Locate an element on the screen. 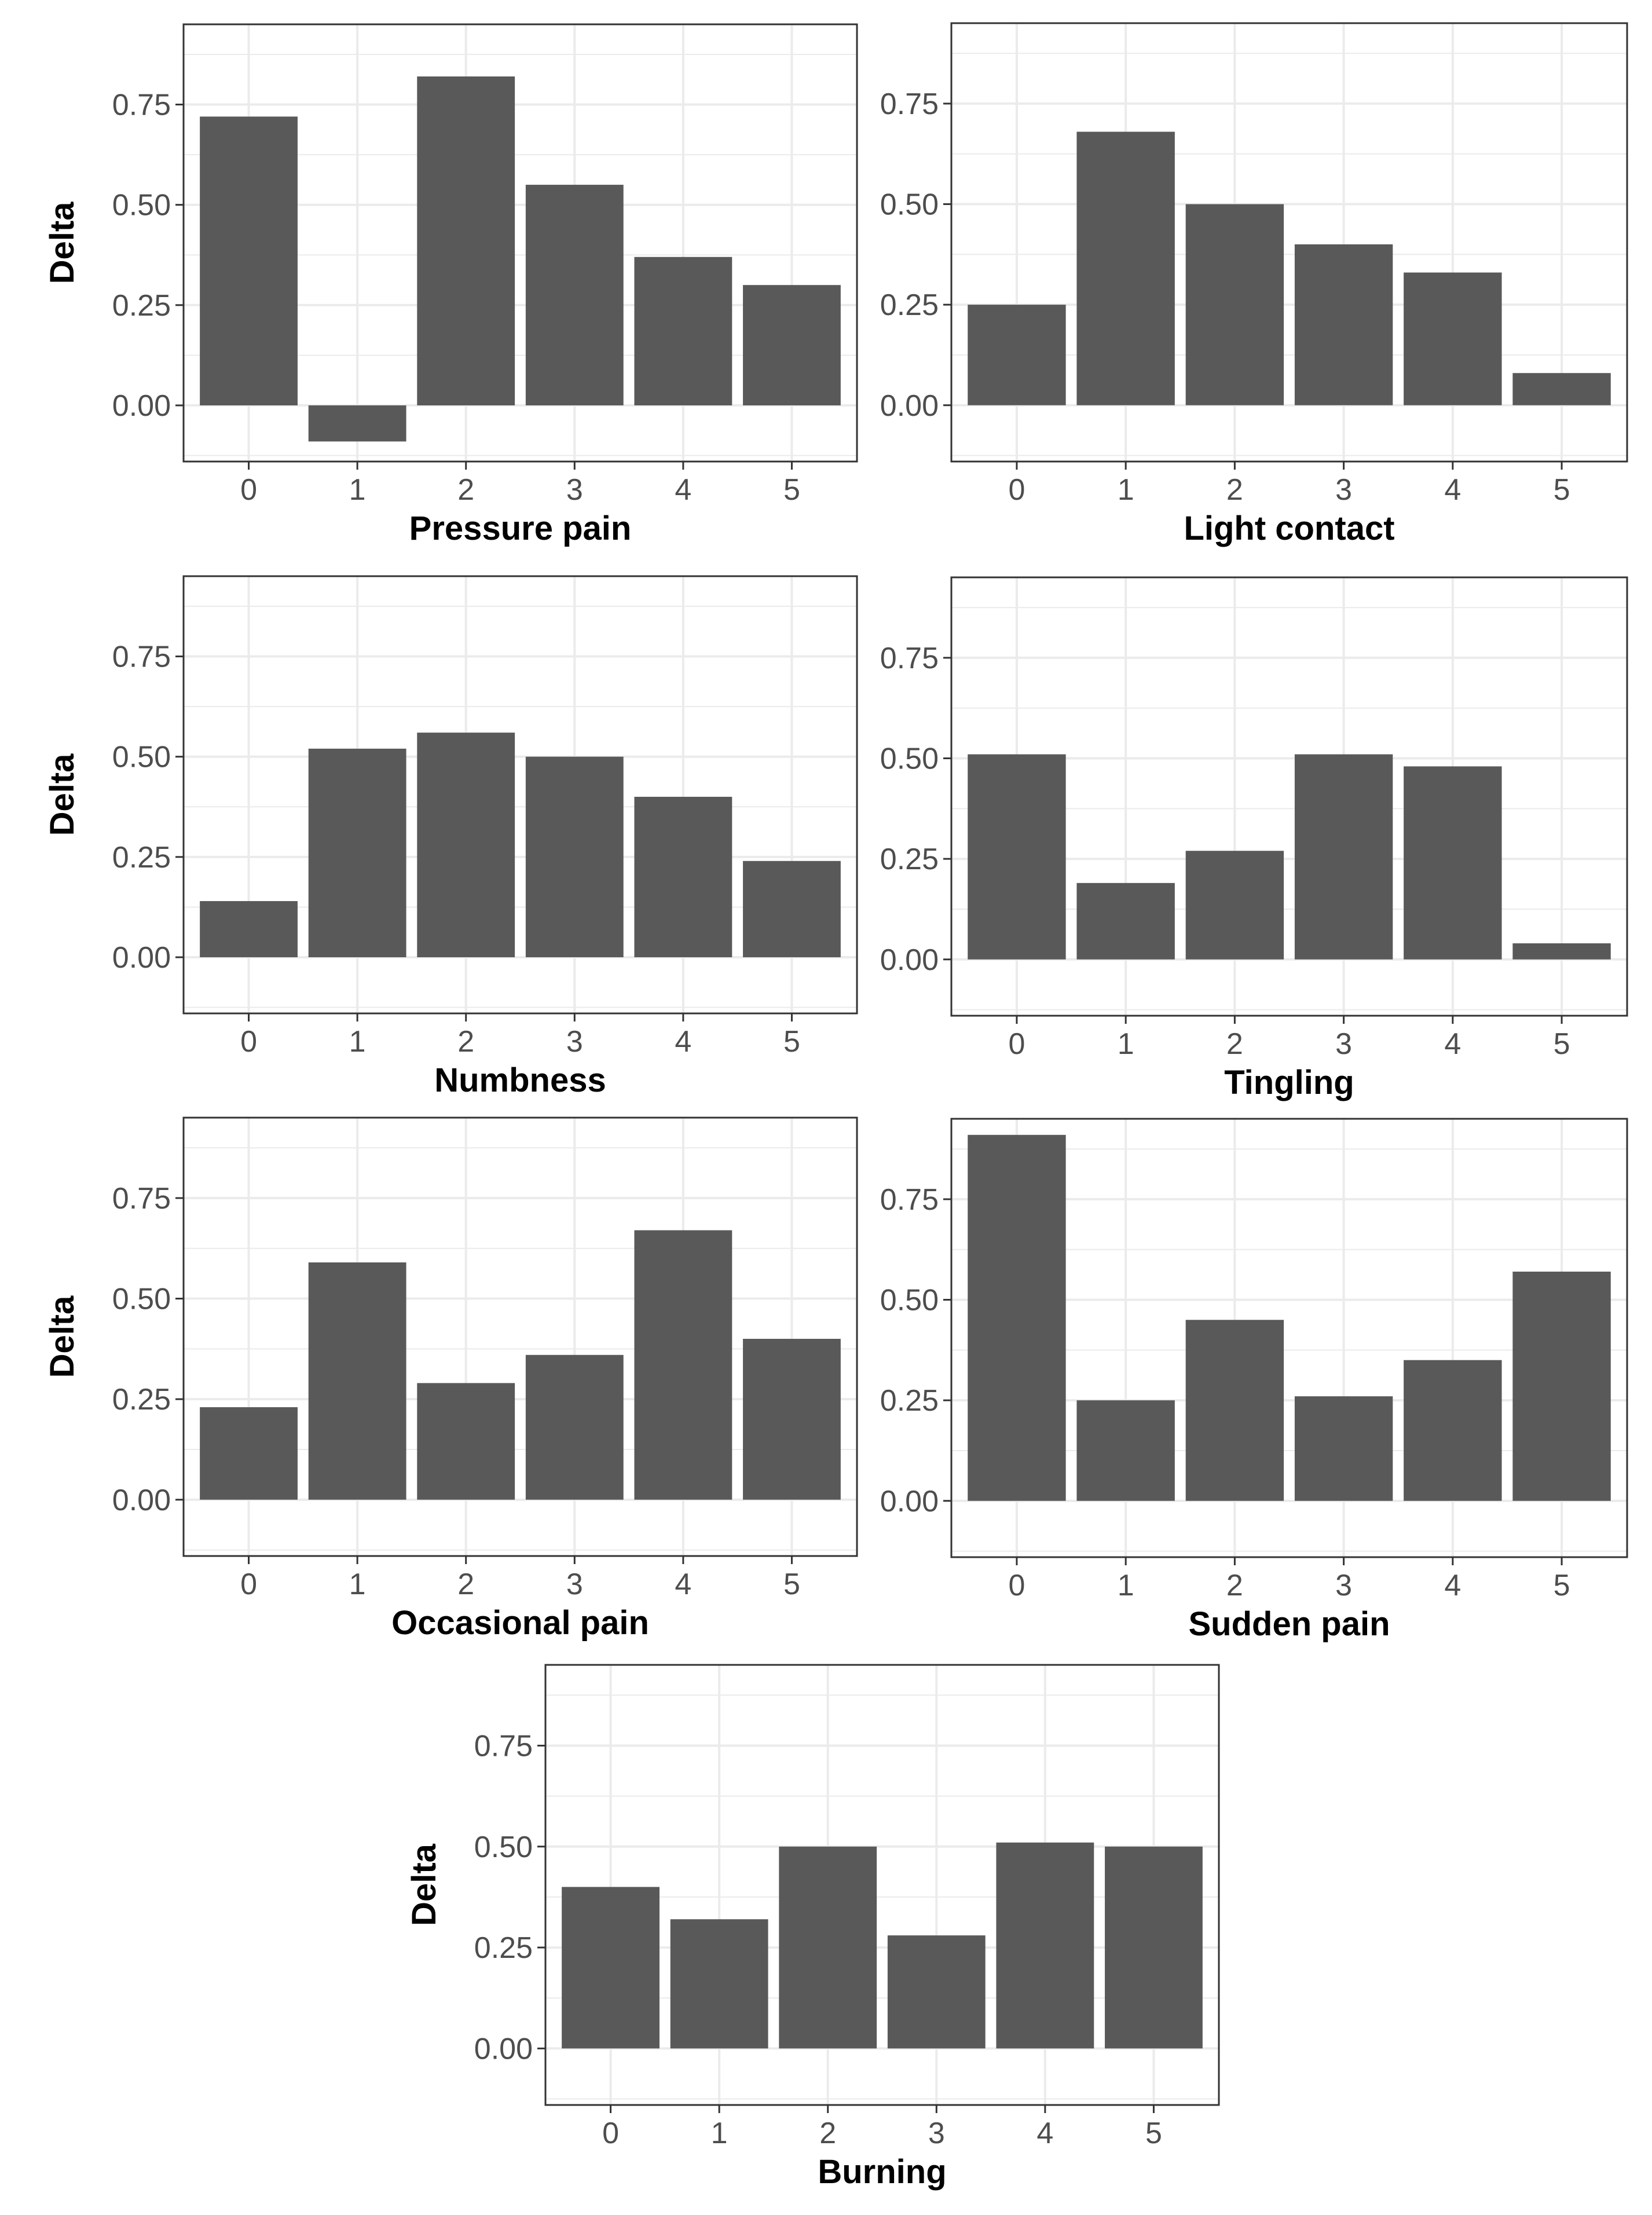  chart-panel-0: 0.00 0.25 0.50 0.75 0 1 2 3 4 5 Pressure pain Delta is located at coordinates (451, 285).